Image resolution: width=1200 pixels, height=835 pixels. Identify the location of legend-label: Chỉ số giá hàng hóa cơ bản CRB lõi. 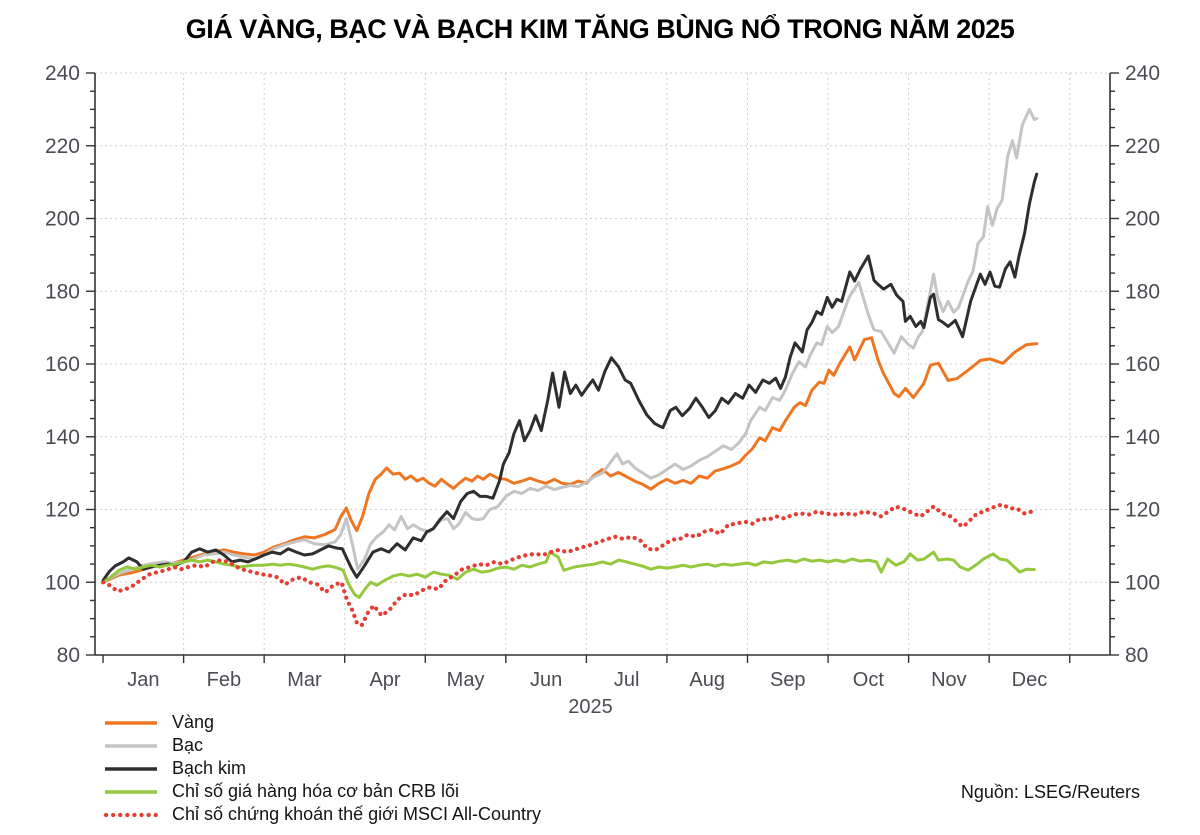
(315, 791).